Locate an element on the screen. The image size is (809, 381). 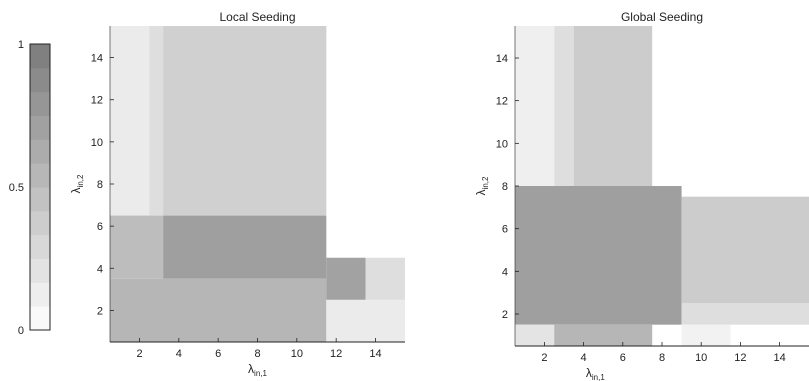
colorbar-tick-label: 1 is located at coordinates (21, 45).